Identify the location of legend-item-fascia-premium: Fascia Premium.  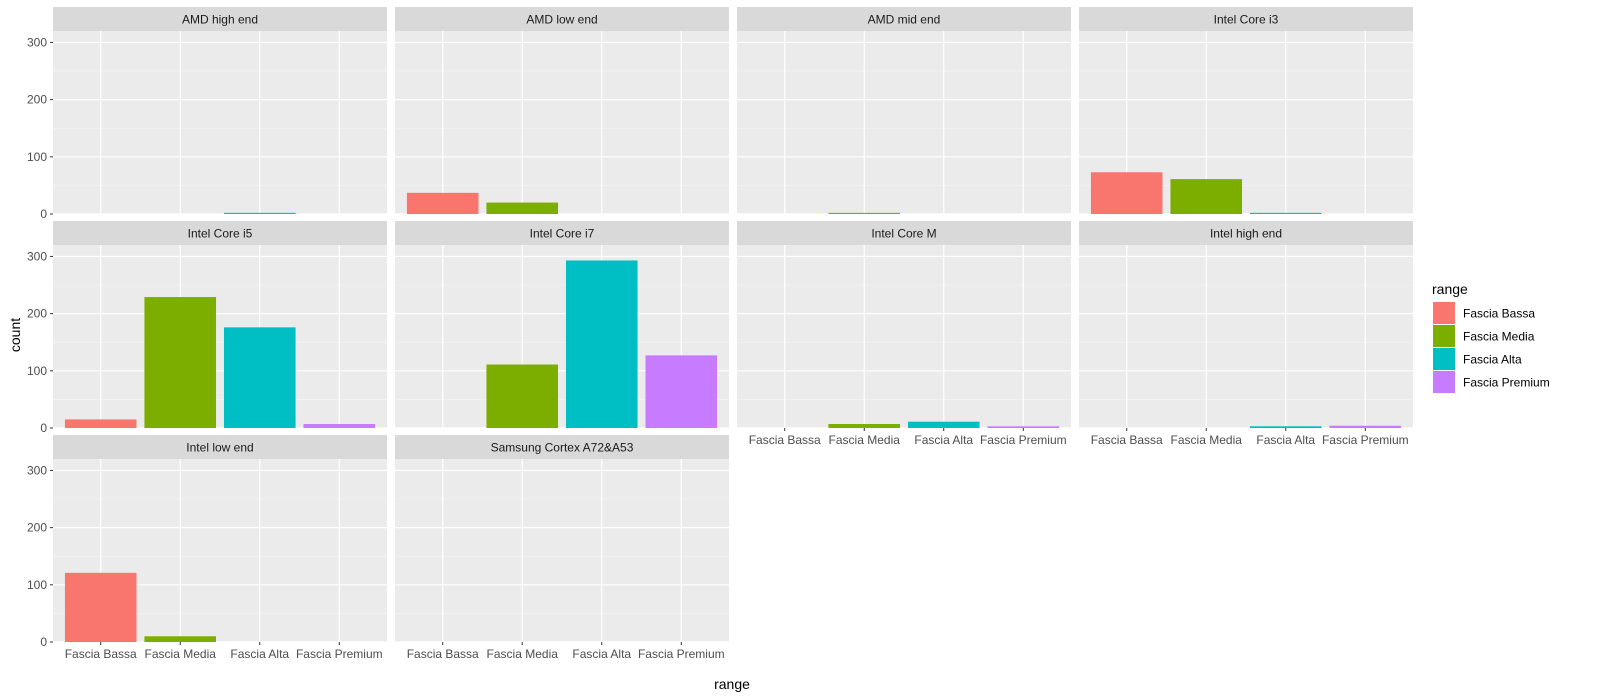
(1491, 382).